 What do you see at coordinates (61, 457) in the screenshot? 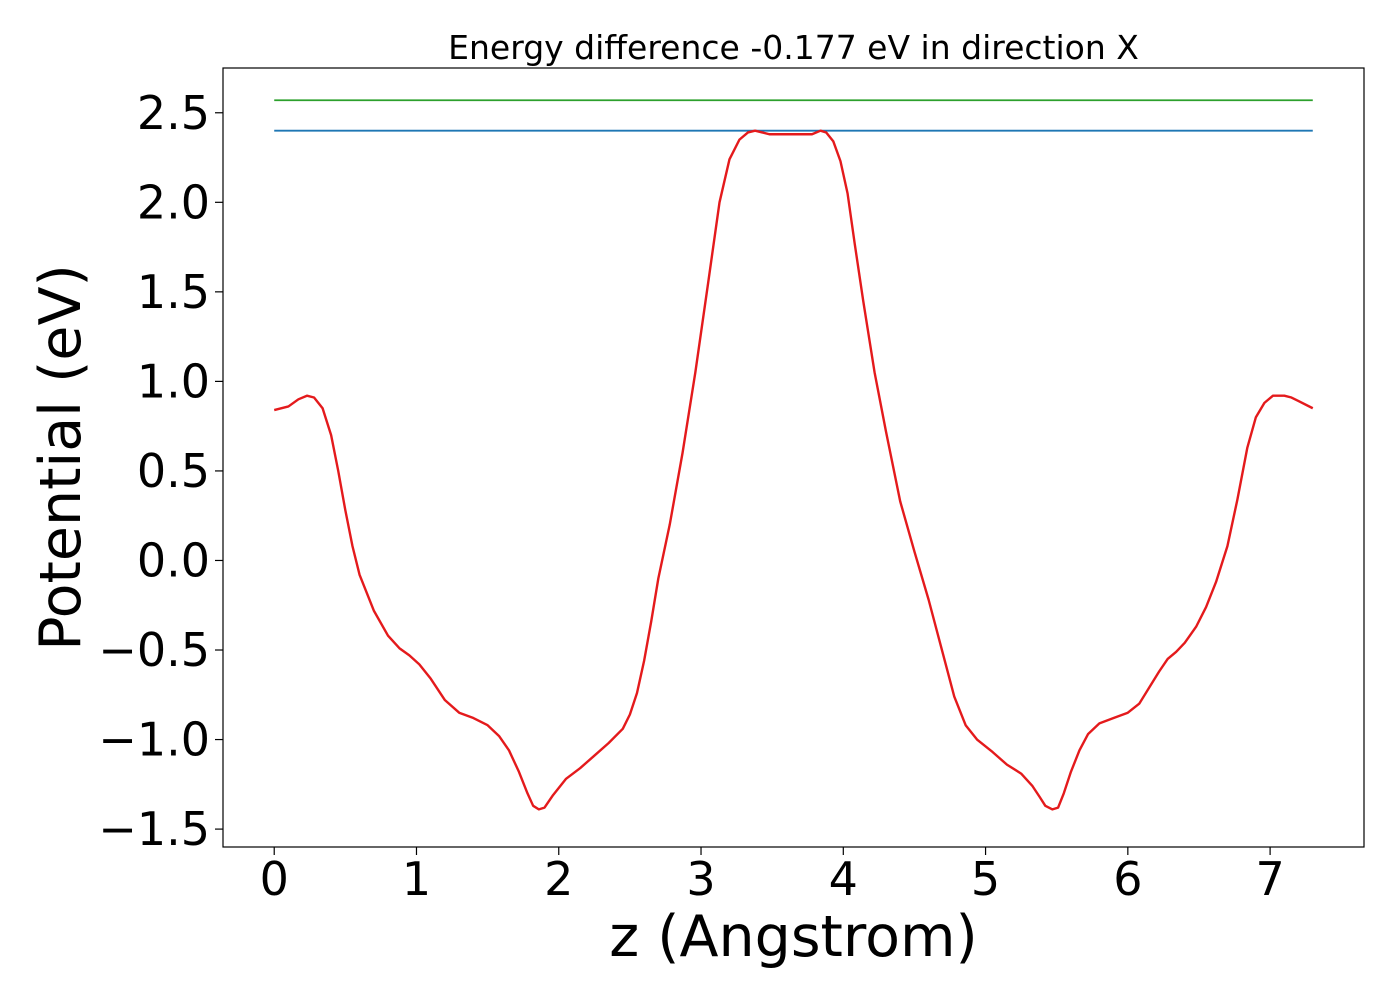
I see `y-axis-title: Potential (eV)` at bounding box center [61, 457].